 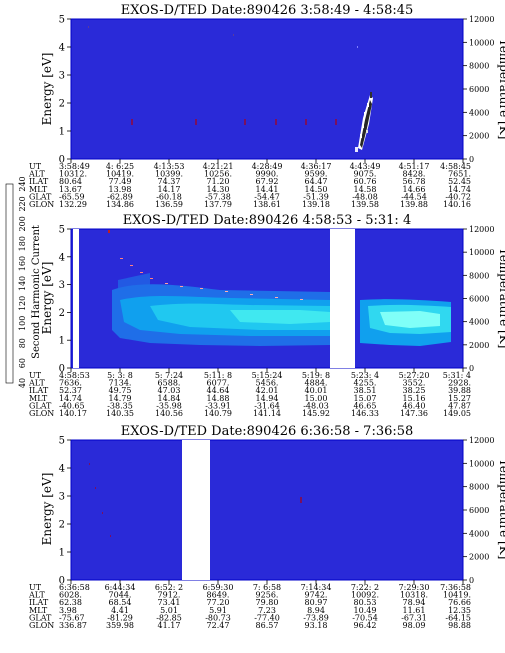 What do you see at coordinates (169, 610) in the screenshot?
I see `ephemeris-value: 5.01` at bounding box center [169, 610].